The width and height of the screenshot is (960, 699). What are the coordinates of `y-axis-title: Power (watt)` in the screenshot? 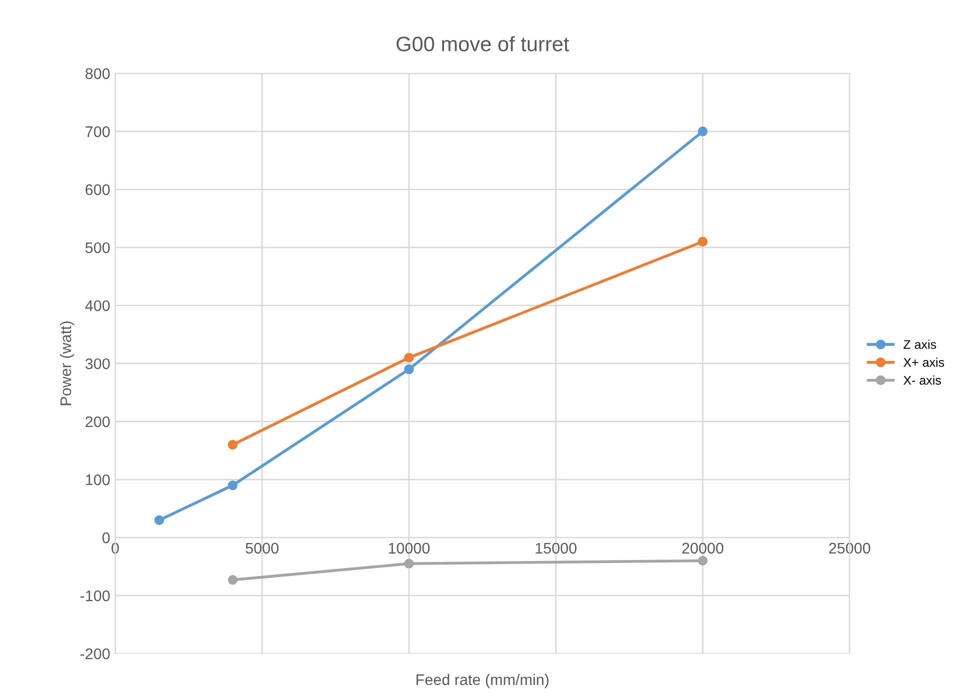 It's located at (67, 364).